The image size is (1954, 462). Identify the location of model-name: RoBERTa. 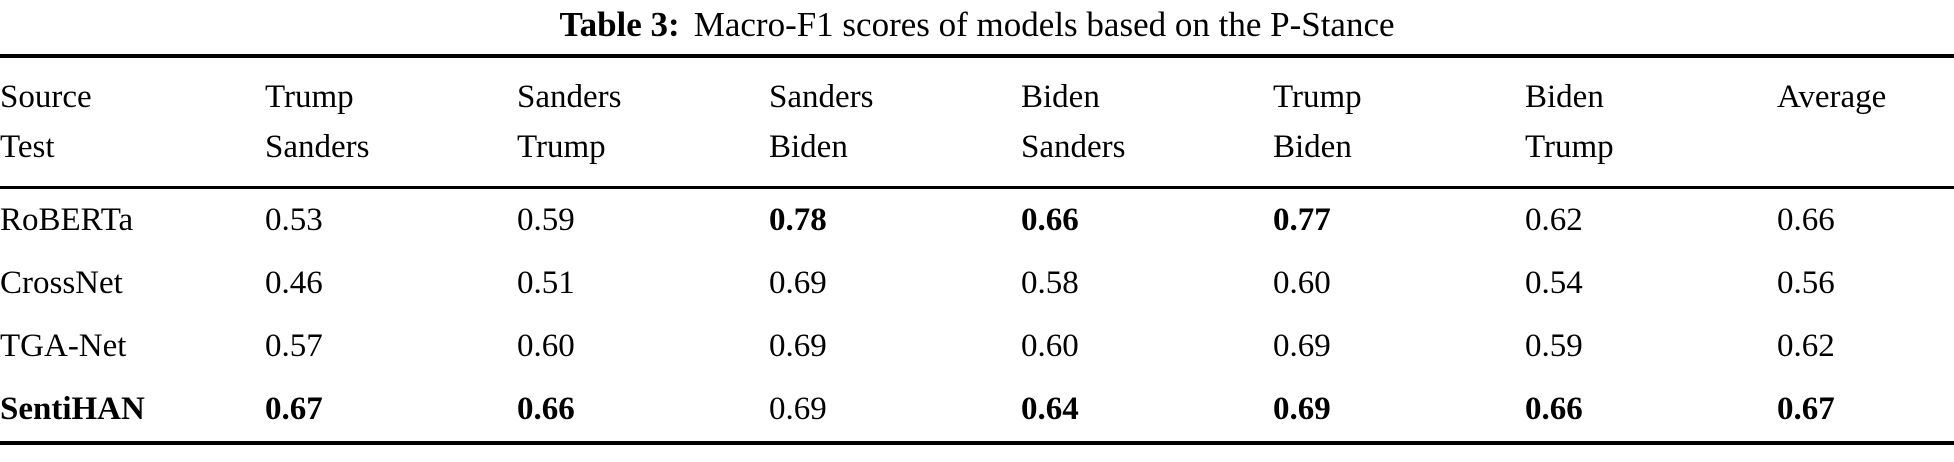
(67, 220).